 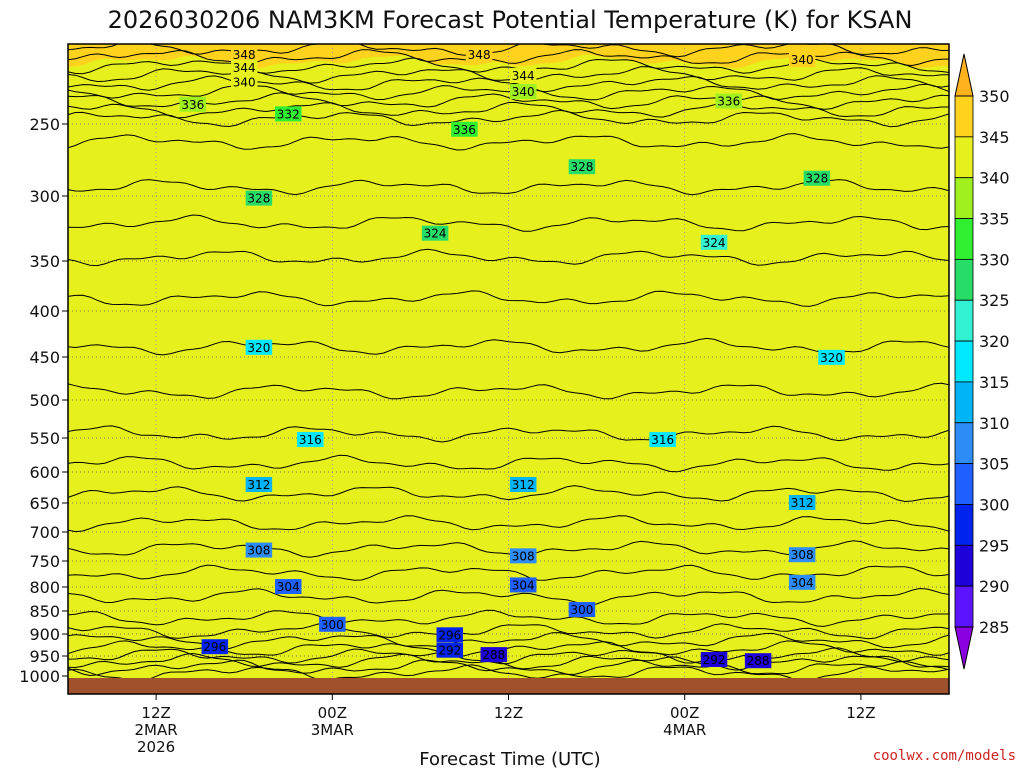 I want to click on x-tick-label: 3MAR, so click(x=332, y=730).